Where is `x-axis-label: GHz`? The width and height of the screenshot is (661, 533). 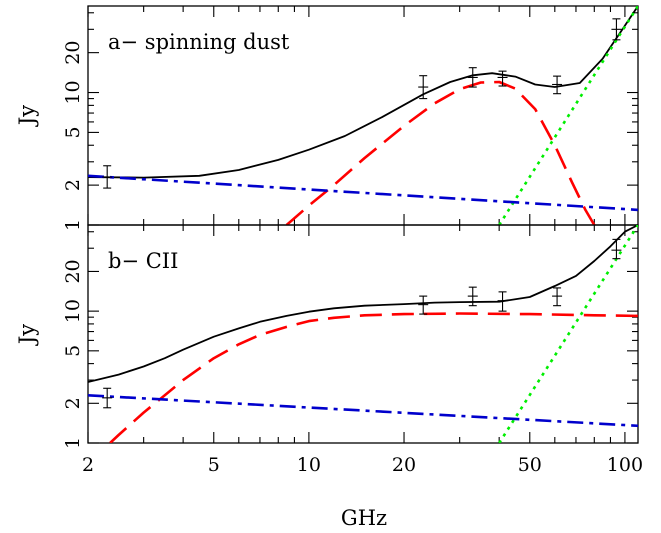 x-axis-label: GHz is located at coordinates (364, 518).